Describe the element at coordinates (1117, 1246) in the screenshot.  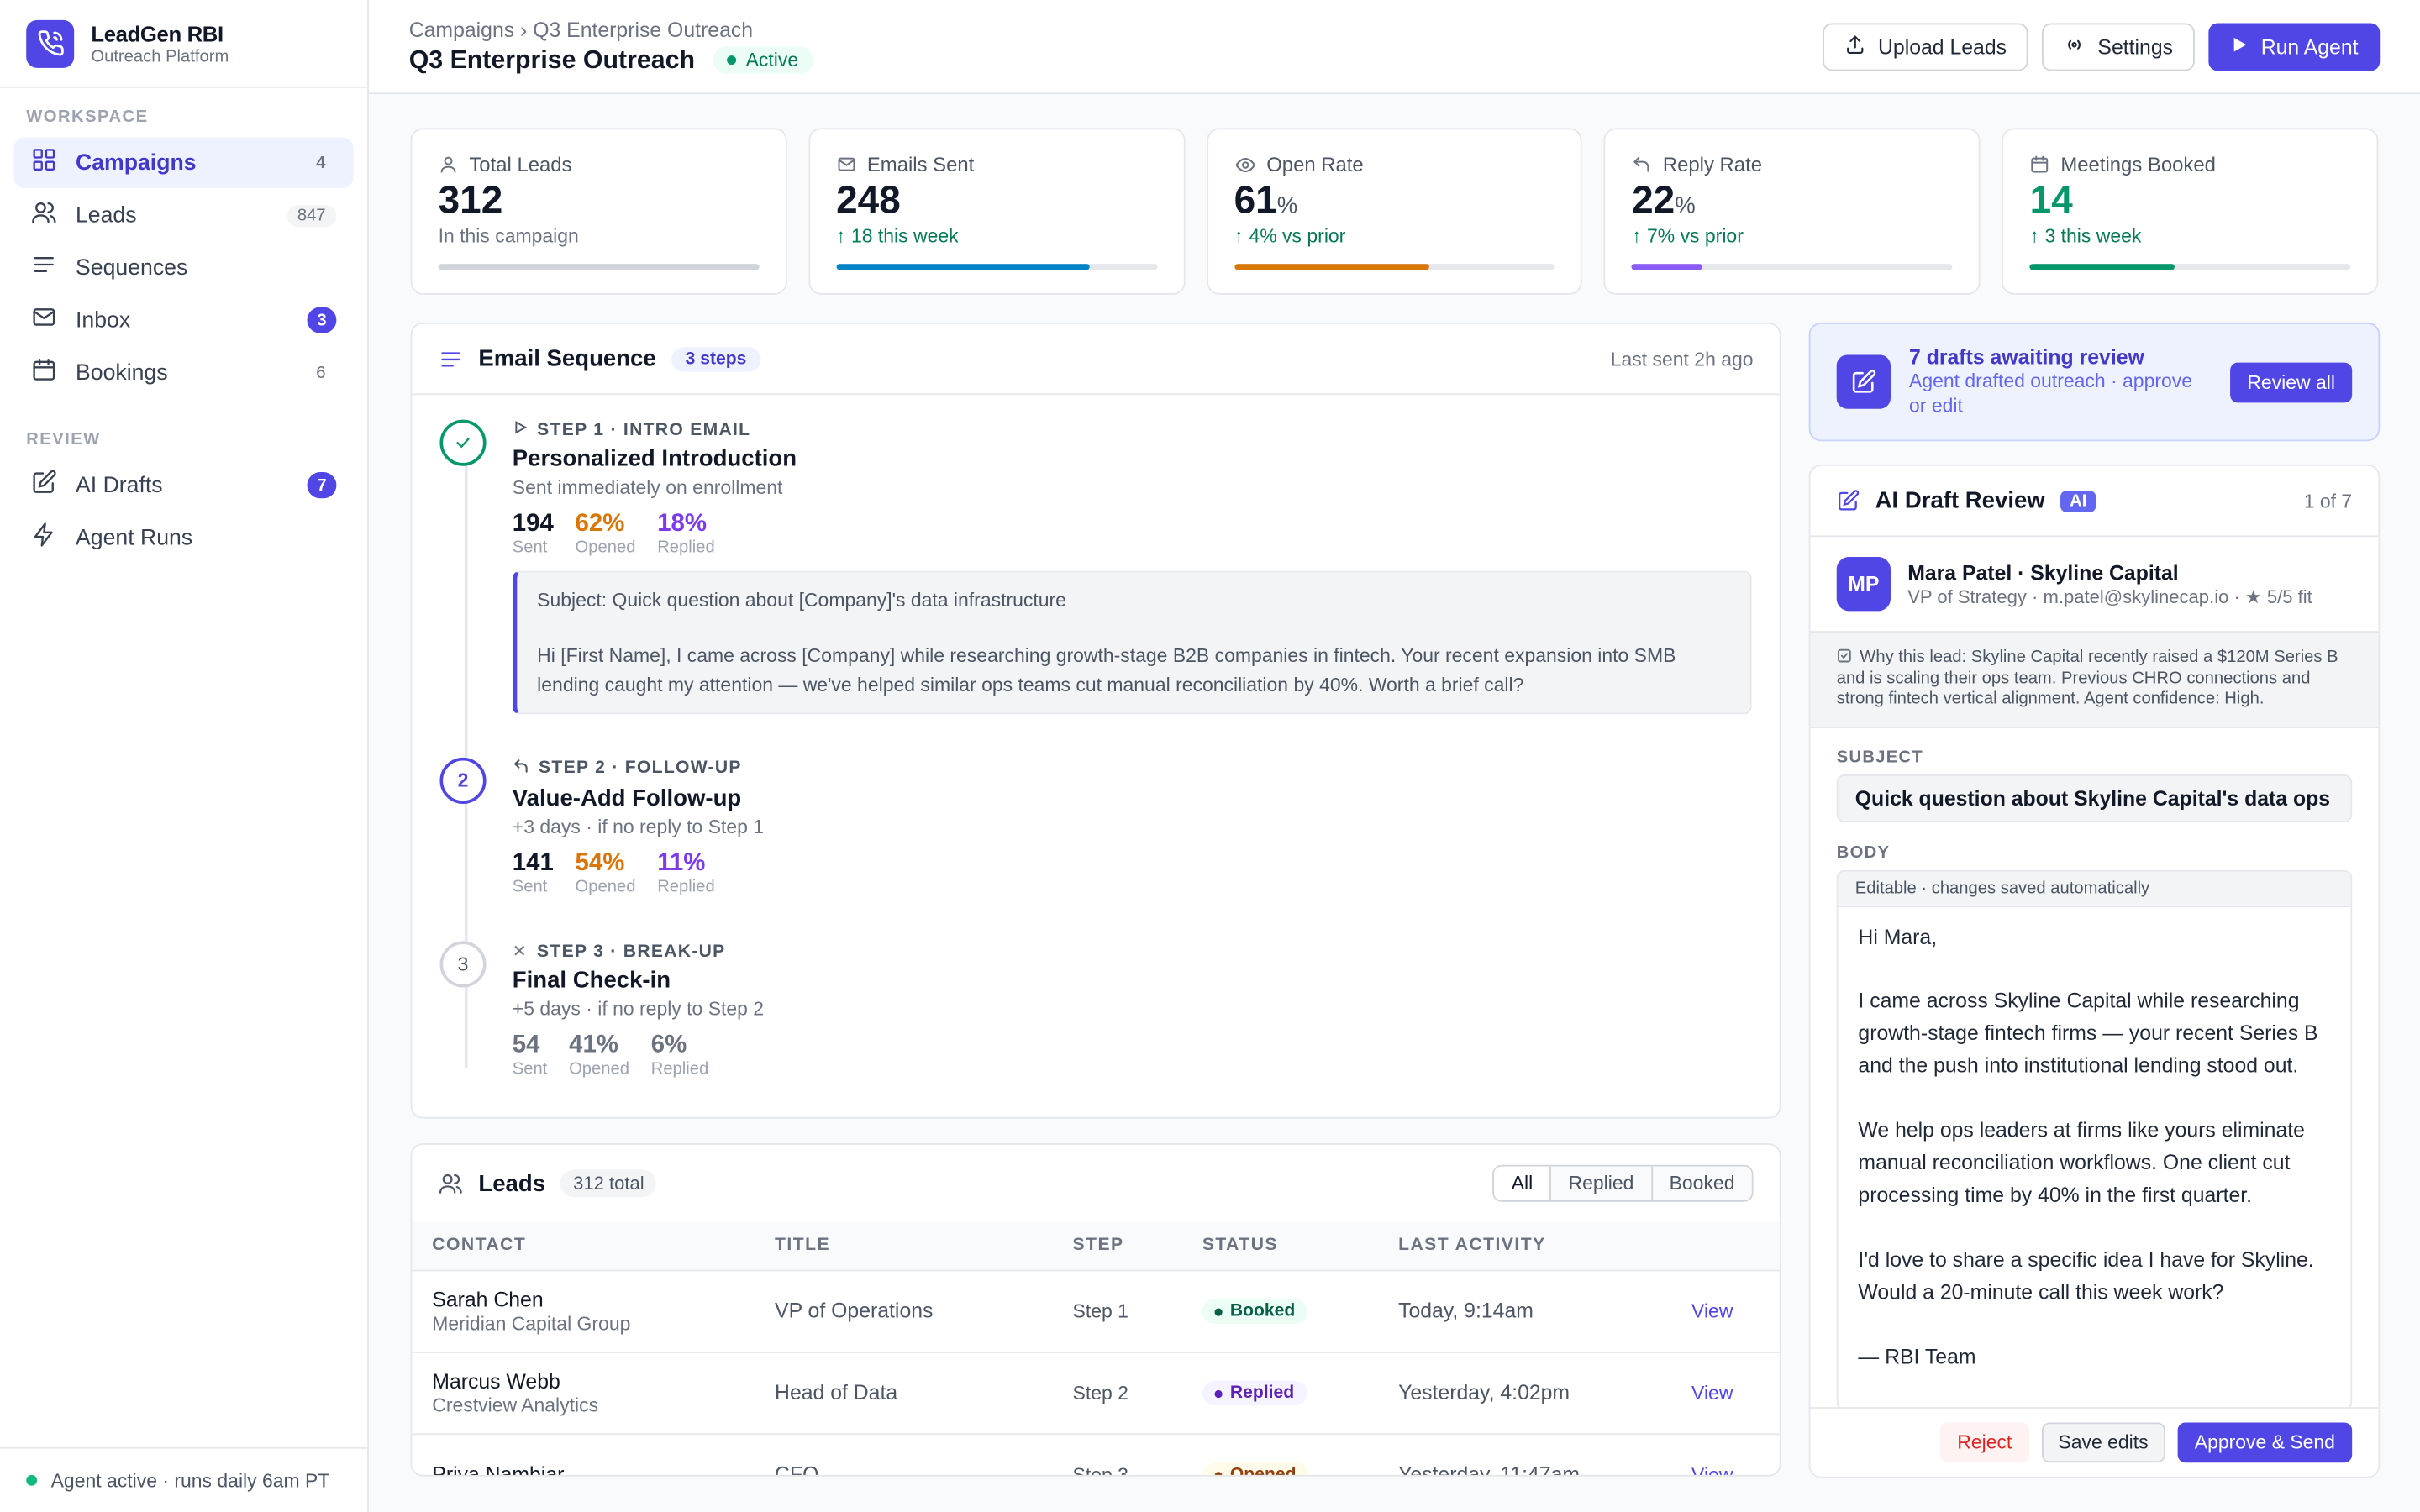
I see `column-header: STEP` at that location.